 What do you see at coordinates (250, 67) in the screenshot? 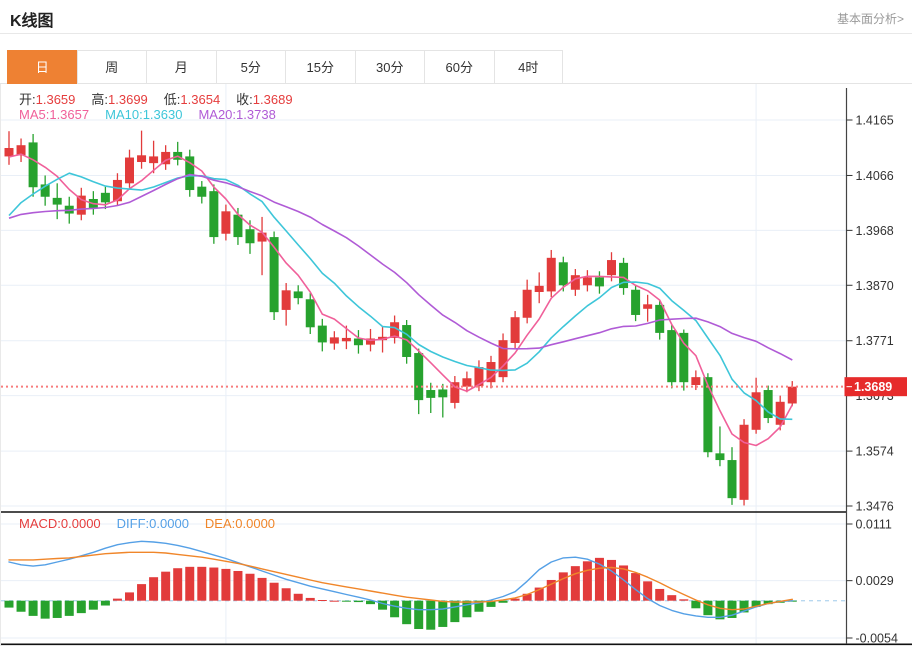
I see `tab-5min: 5分` at bounding box center [250, 67].